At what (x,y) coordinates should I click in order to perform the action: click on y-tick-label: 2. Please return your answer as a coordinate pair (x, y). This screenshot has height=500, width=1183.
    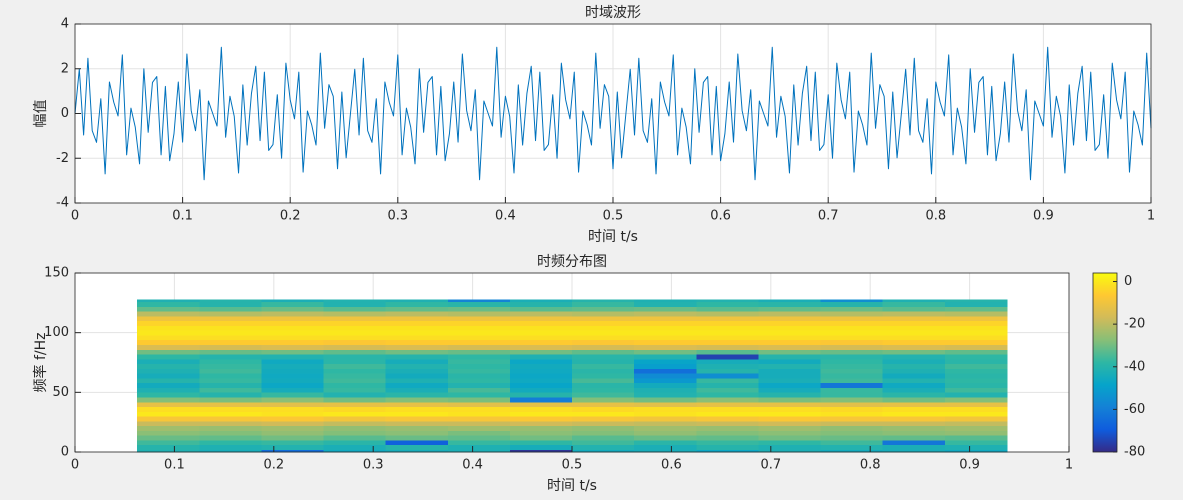
    Looking at the image, I should click on (65, 68).